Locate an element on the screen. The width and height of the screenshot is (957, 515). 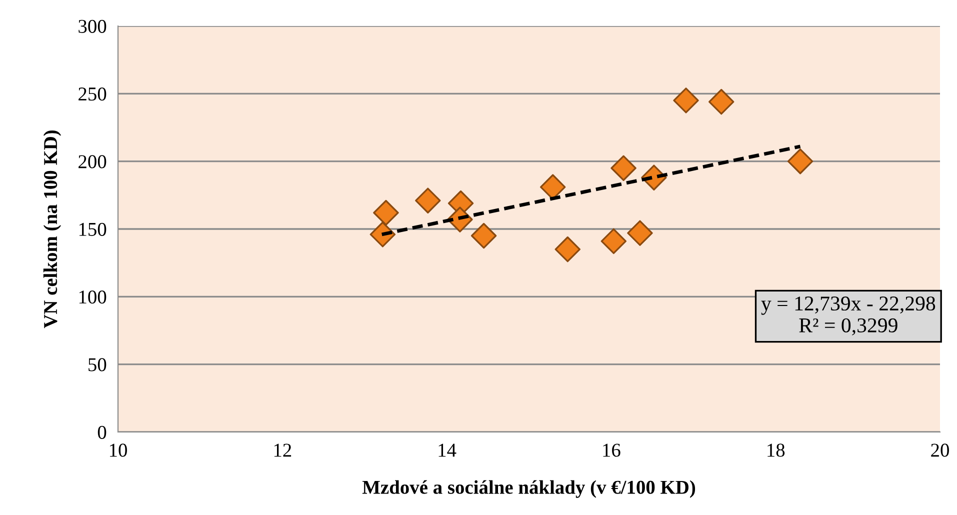
y-tick-label: 100 is located at coordinates (92, 297).